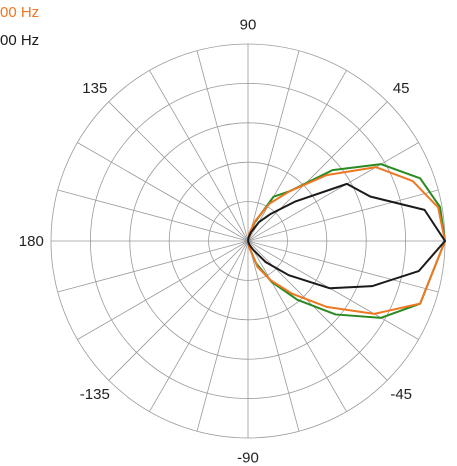  Describe the element at coordinates (248, 24) in the screenshot. I see `angle-tick-90: 90` at that location.